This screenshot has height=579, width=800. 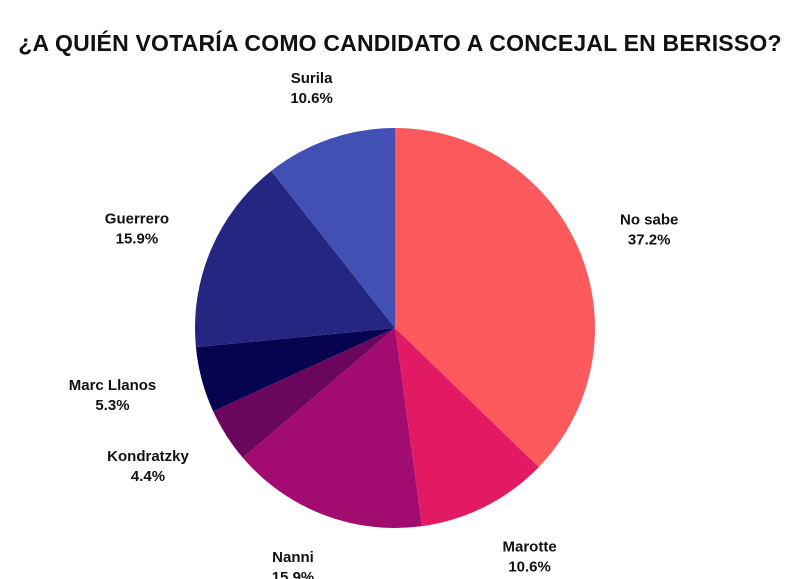 What do you see at coordinates (137, 229) in the screenshot?
I see `slice-label-guerrero: Guerrero 15.9%` at bounding box center [137, 229].